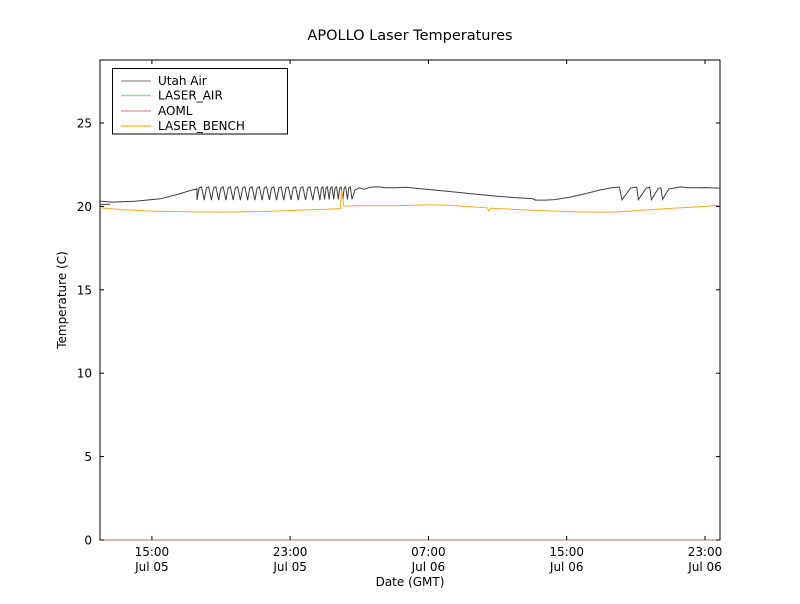 This screenshot has width=800, height=604. Describe the element at coordinates (190, 96) in the screenshot. I see `legend-label: LASER_AIR` at that location.